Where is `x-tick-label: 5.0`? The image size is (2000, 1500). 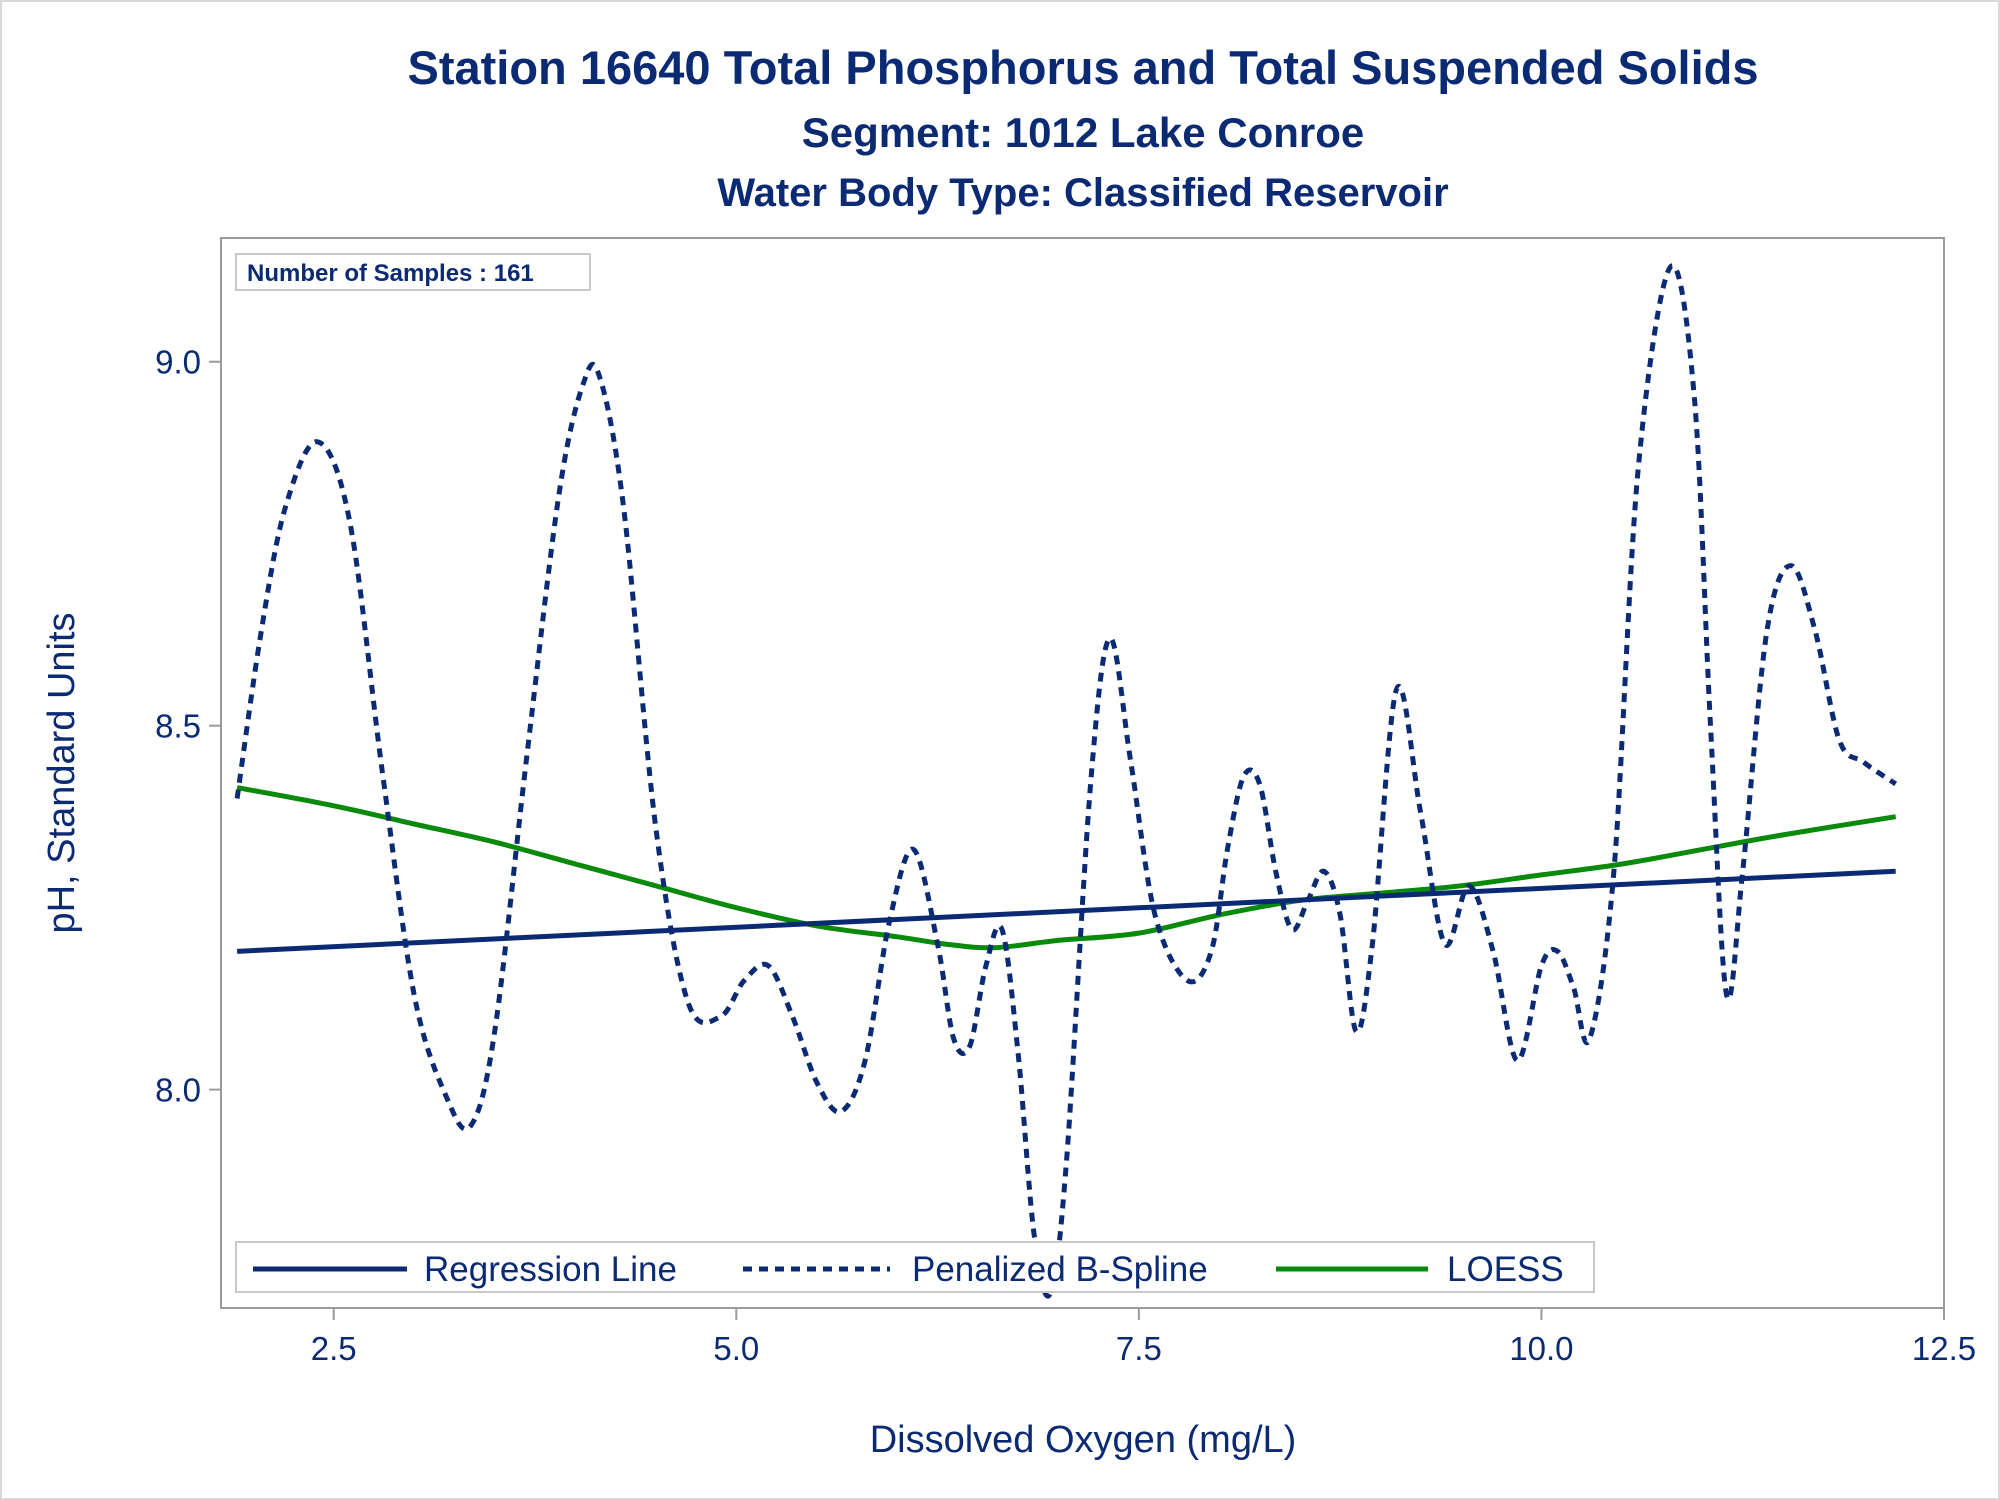
x-tick-label: 5.0 is located at coordinates (736, 1348).